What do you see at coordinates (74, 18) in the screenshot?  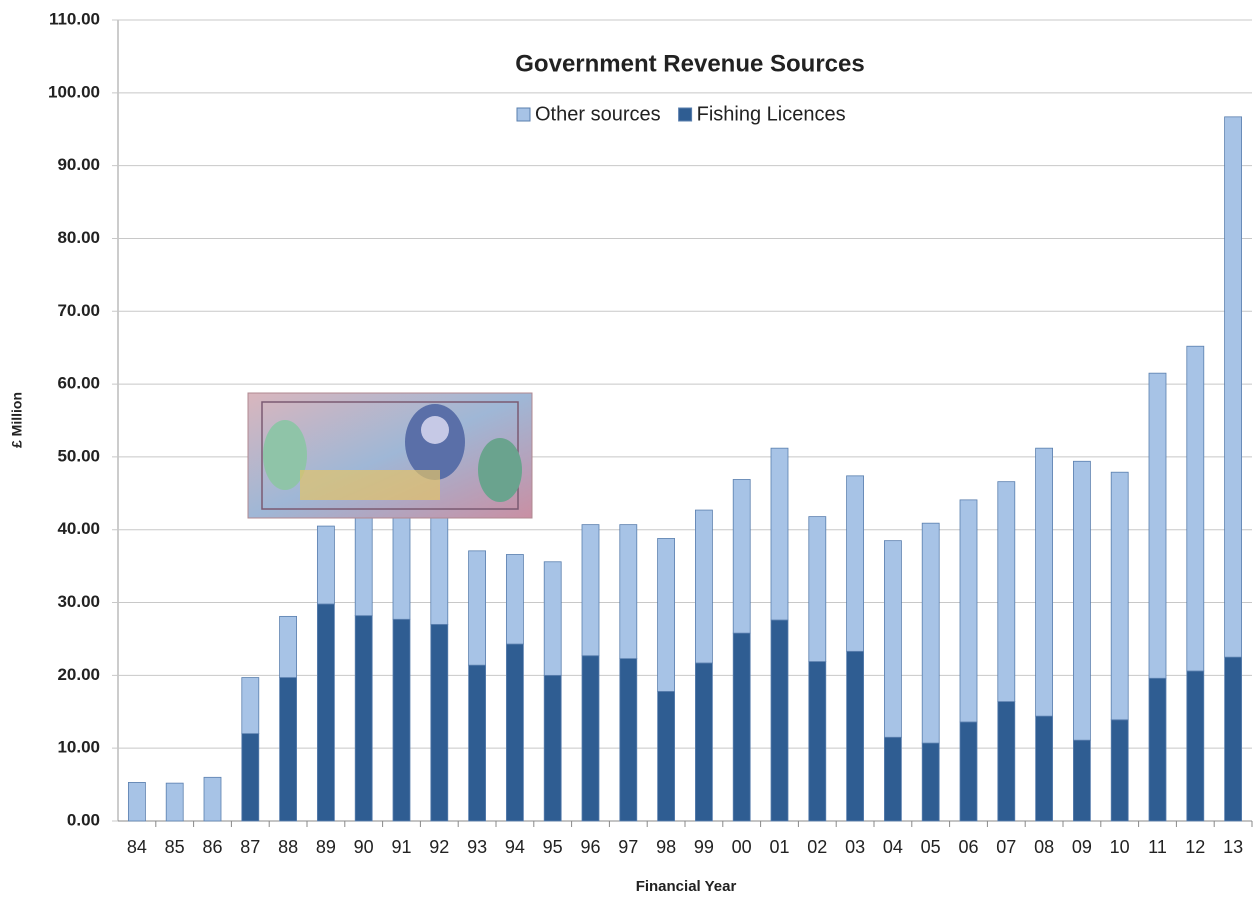 I see `y-tick-label: 110.00` at bounding box center [74, 18].